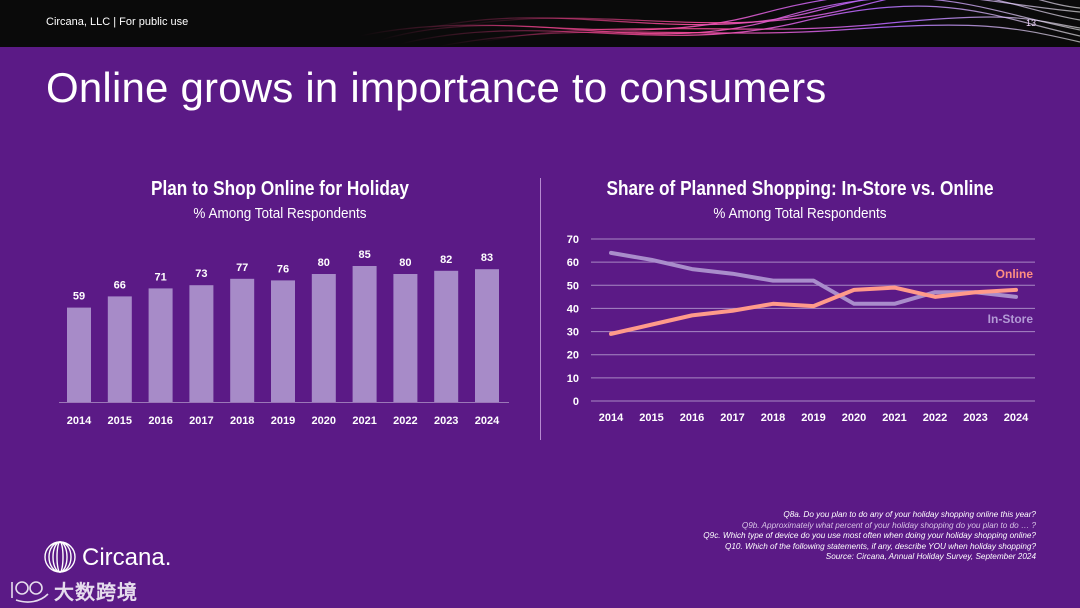 The height and width of the screenshot is (608, 1080). I want to click on bar-chart-subtitle: % Among Total Respondents, so click(280, 213).